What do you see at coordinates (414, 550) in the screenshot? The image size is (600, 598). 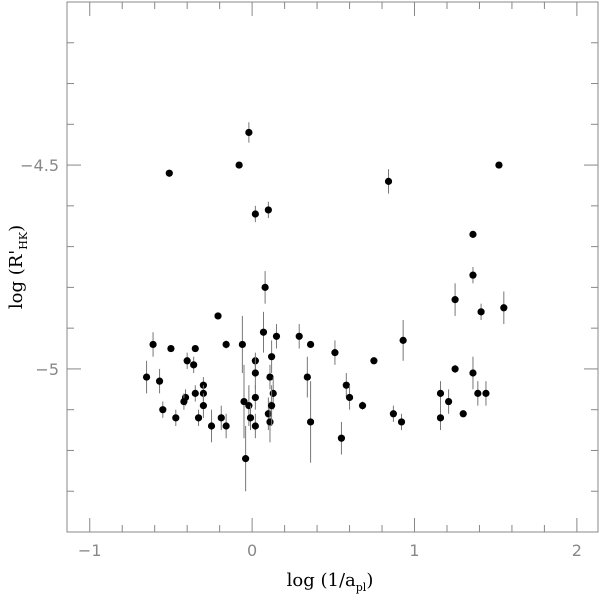 I see `x-tick-label: 1` at bounding box center [414, 550].